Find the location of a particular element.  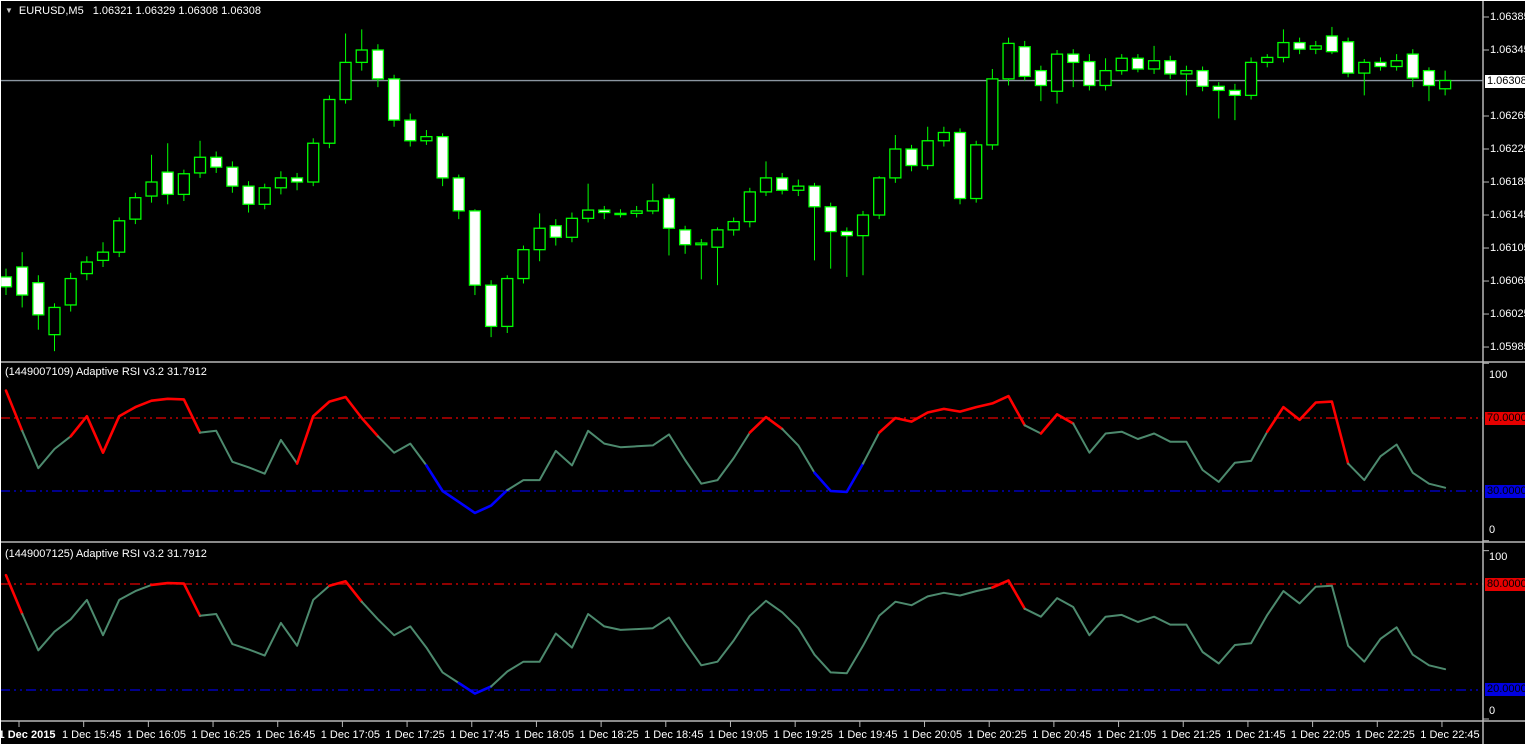

price-tick-label: 1.06385 is located at coordinates (1507, 17).